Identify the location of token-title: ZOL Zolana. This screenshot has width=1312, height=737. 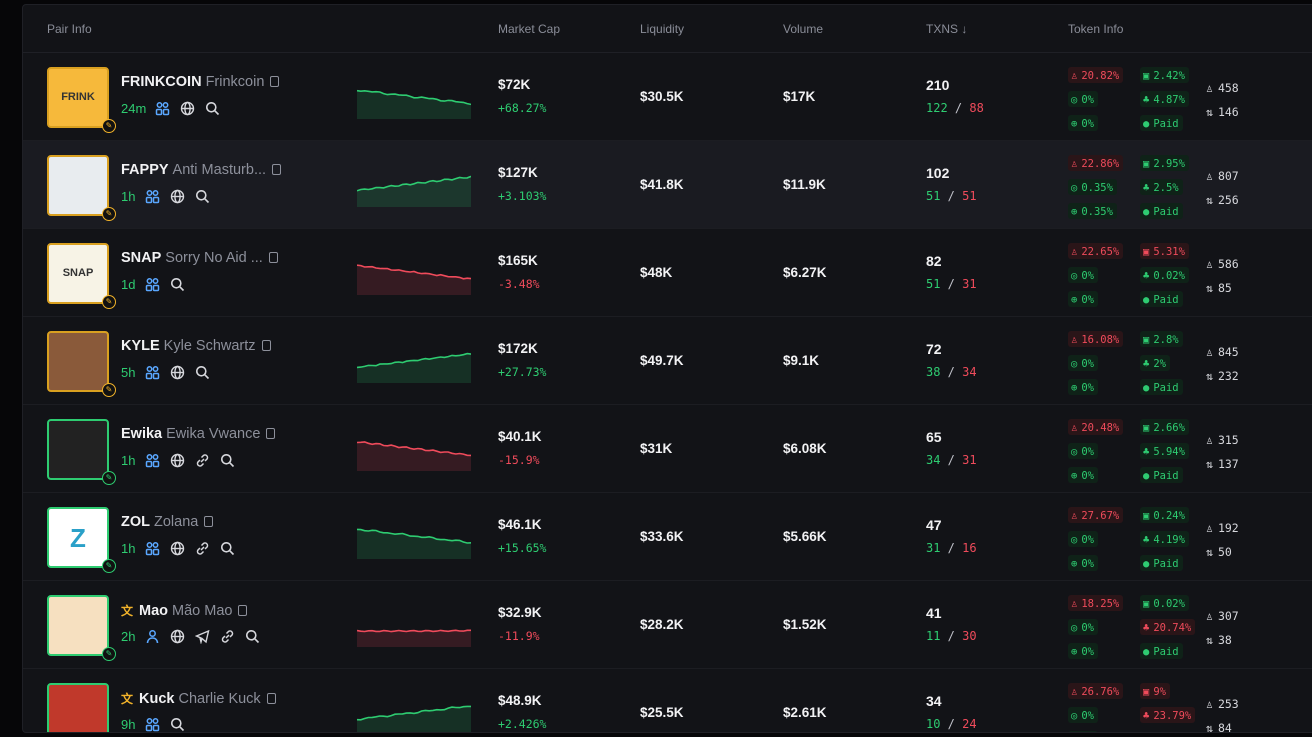
(167, 522).